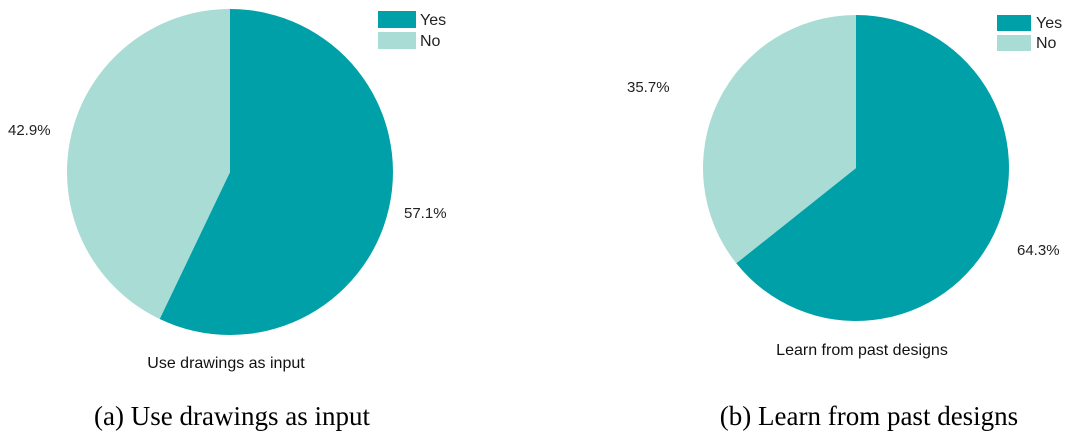  I want to click on chart-title: Use drawings as input, so click(226, 363).